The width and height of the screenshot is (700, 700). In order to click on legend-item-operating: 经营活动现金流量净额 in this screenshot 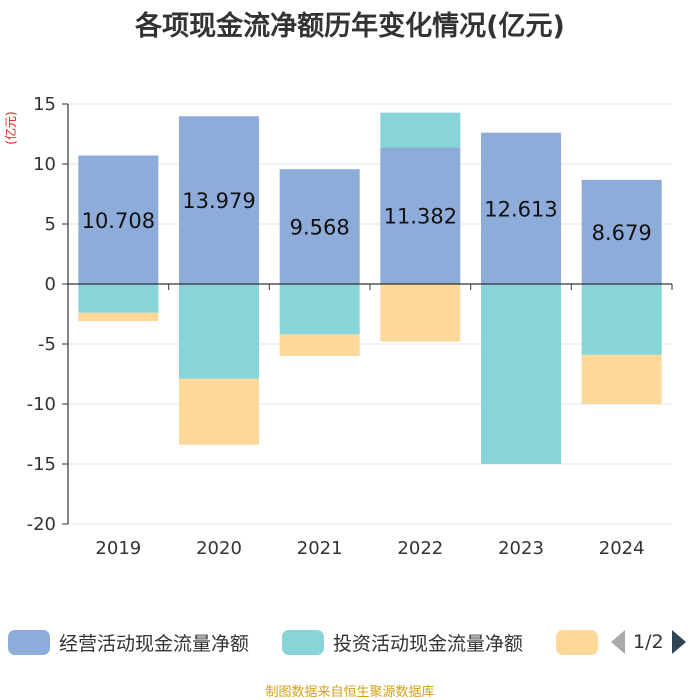, I will do `click(128, 642)`.